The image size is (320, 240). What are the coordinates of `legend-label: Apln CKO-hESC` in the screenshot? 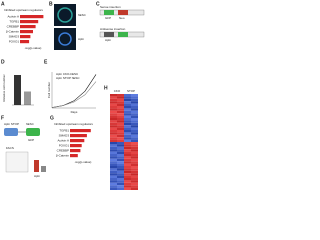 It's located at (67, 74).